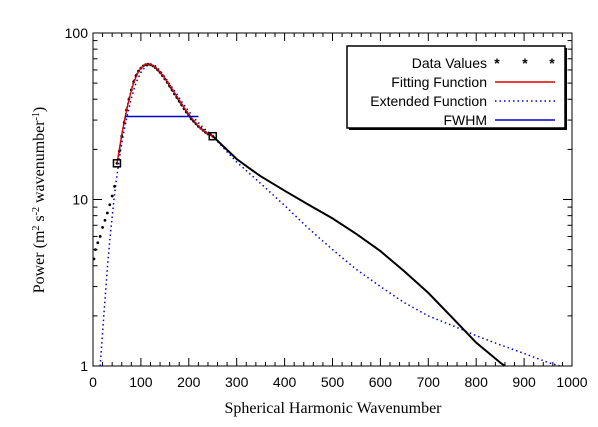 The width and height of the screenshot is (598, 427). I want to click on legend-label: FWHM, so click(465, 120).